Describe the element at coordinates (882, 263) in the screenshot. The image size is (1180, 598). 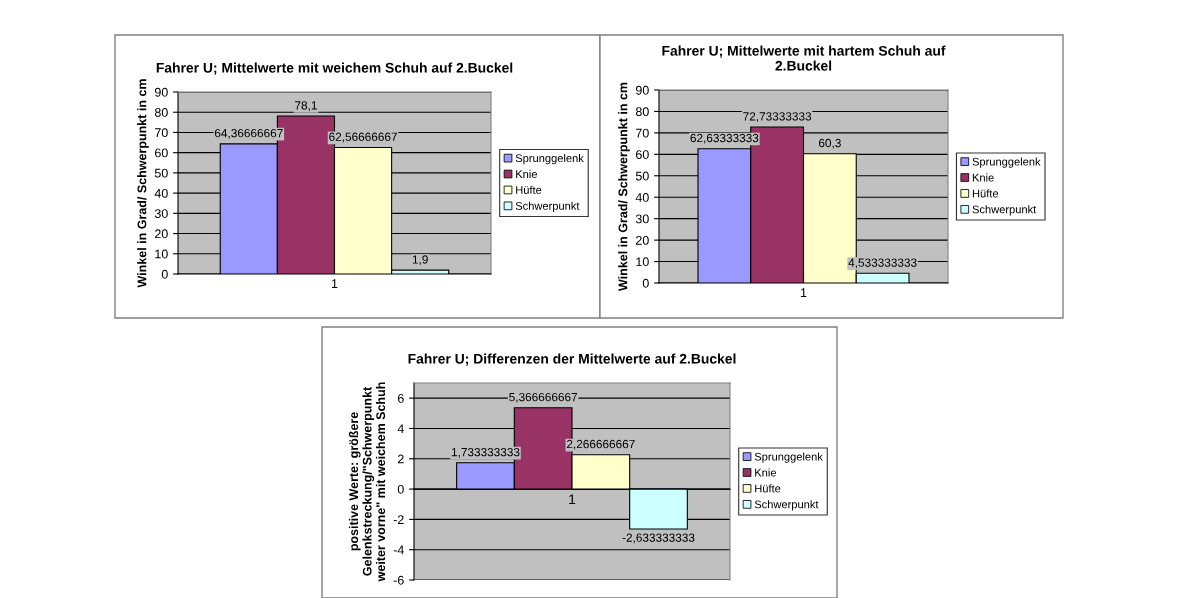
I see `data-label: 4,533333333` at that location.